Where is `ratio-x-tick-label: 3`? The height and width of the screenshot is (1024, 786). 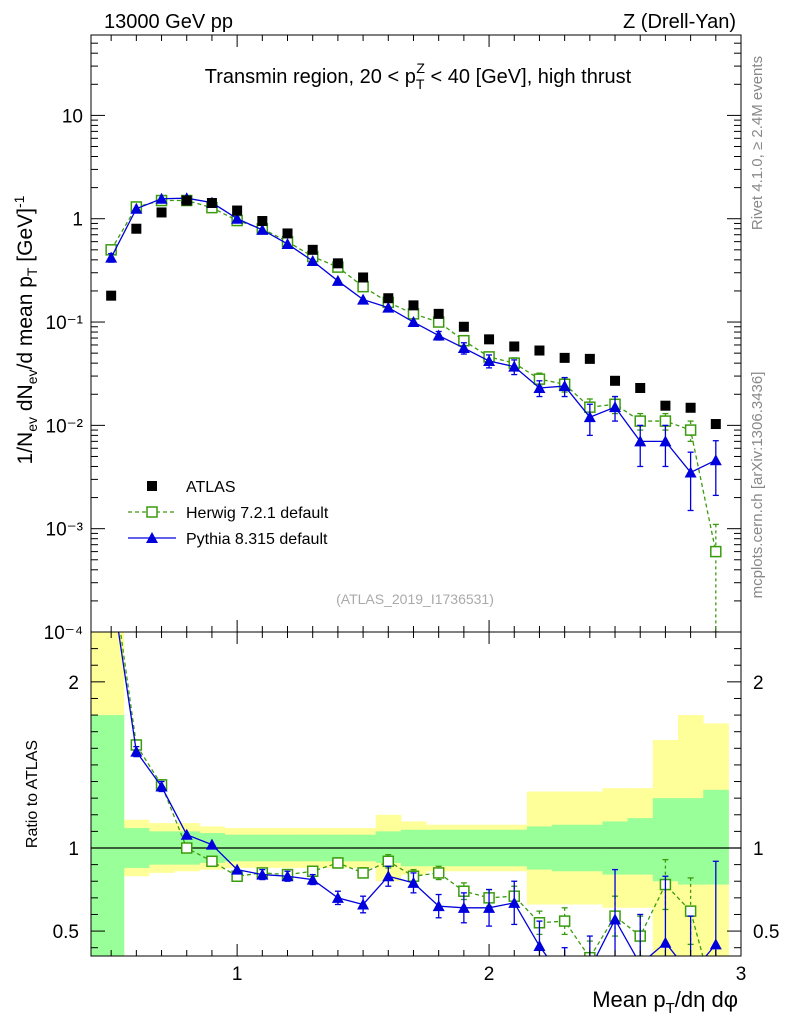 ratio-x-tick-label: 3 is located at coordinates (741, 974).